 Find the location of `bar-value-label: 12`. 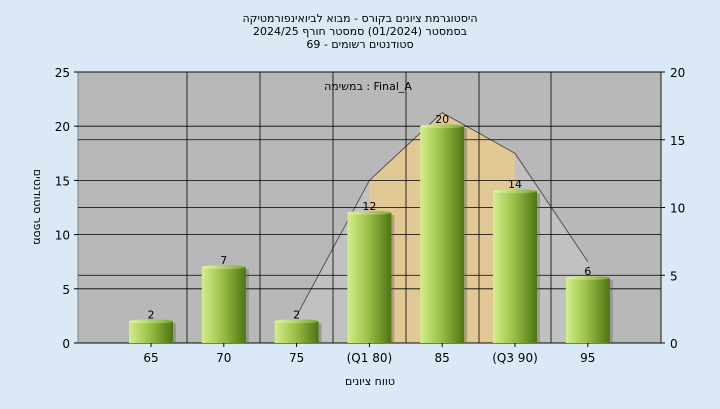

bar-value-label: 12 is located at coordinates (369, 206).